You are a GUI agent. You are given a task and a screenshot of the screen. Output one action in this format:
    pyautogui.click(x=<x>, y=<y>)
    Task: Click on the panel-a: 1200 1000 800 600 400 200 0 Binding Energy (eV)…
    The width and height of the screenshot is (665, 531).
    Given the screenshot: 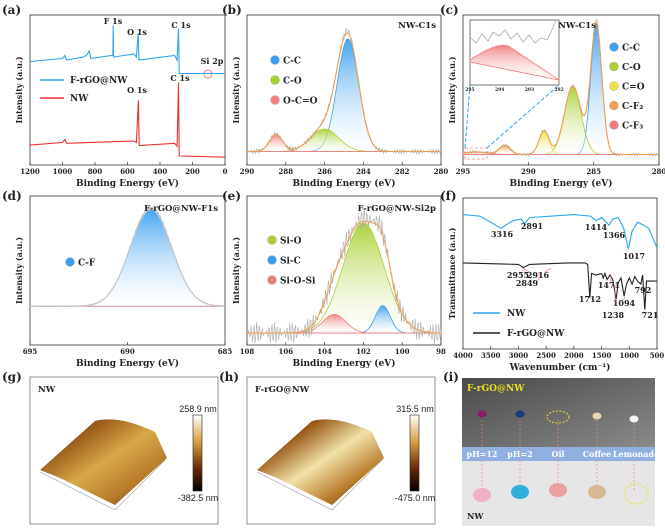 What is the action you would take?
    pyautogui.click(x=115, y=96)
    